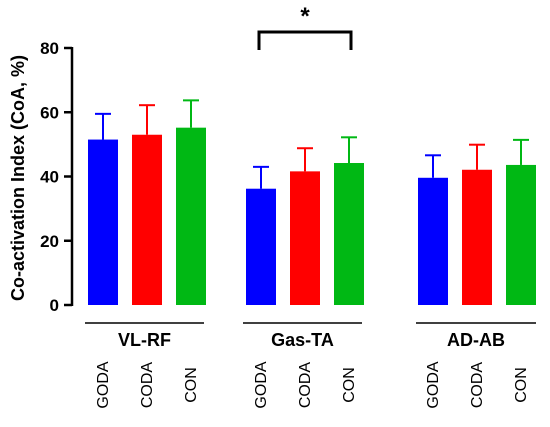  Describe the element at coordinates (433, 241) in the screenshot. I see `bar-ad-ab-goda` at that location.